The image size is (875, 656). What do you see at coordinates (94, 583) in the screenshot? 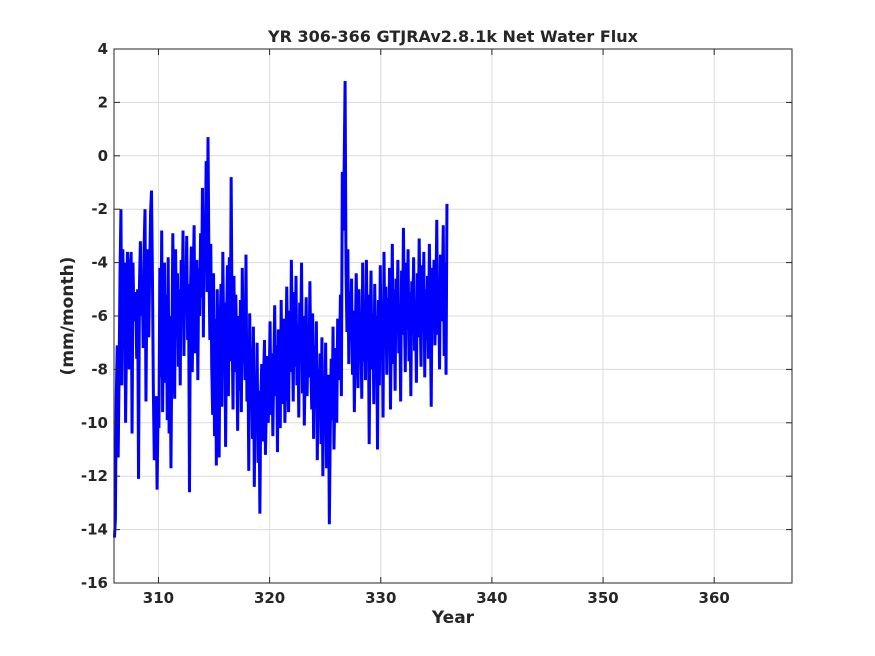
I see `y-tick-label: -16` at bounding box center [94, 583].